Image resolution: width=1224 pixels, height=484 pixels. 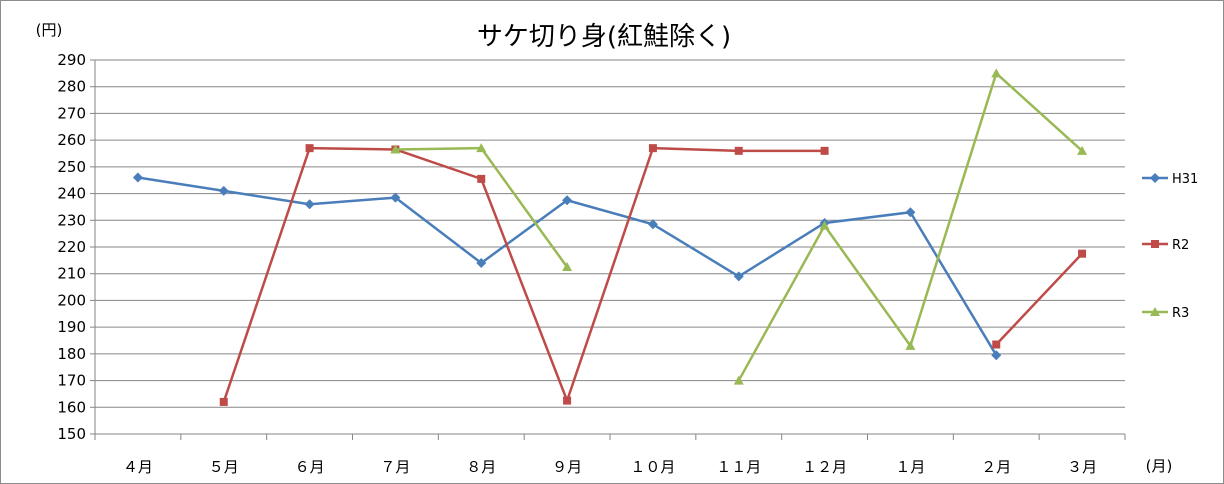 What do you see at coordinates (310, 467) in the screenshot?
I see `x-tick-label: ６月` at bounding box center [310, 467].